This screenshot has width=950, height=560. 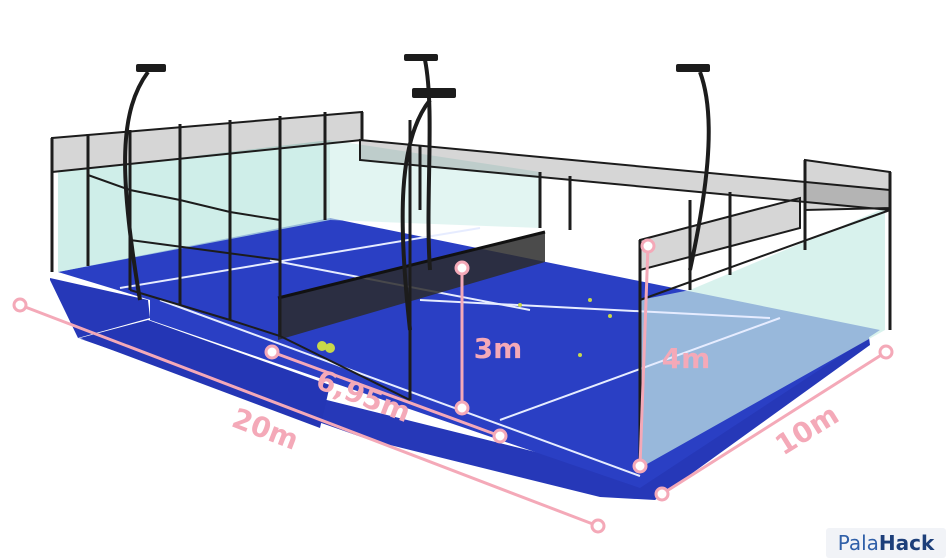 I want to click on palahack-logo: PalaHack, so click(x=886, y=543).